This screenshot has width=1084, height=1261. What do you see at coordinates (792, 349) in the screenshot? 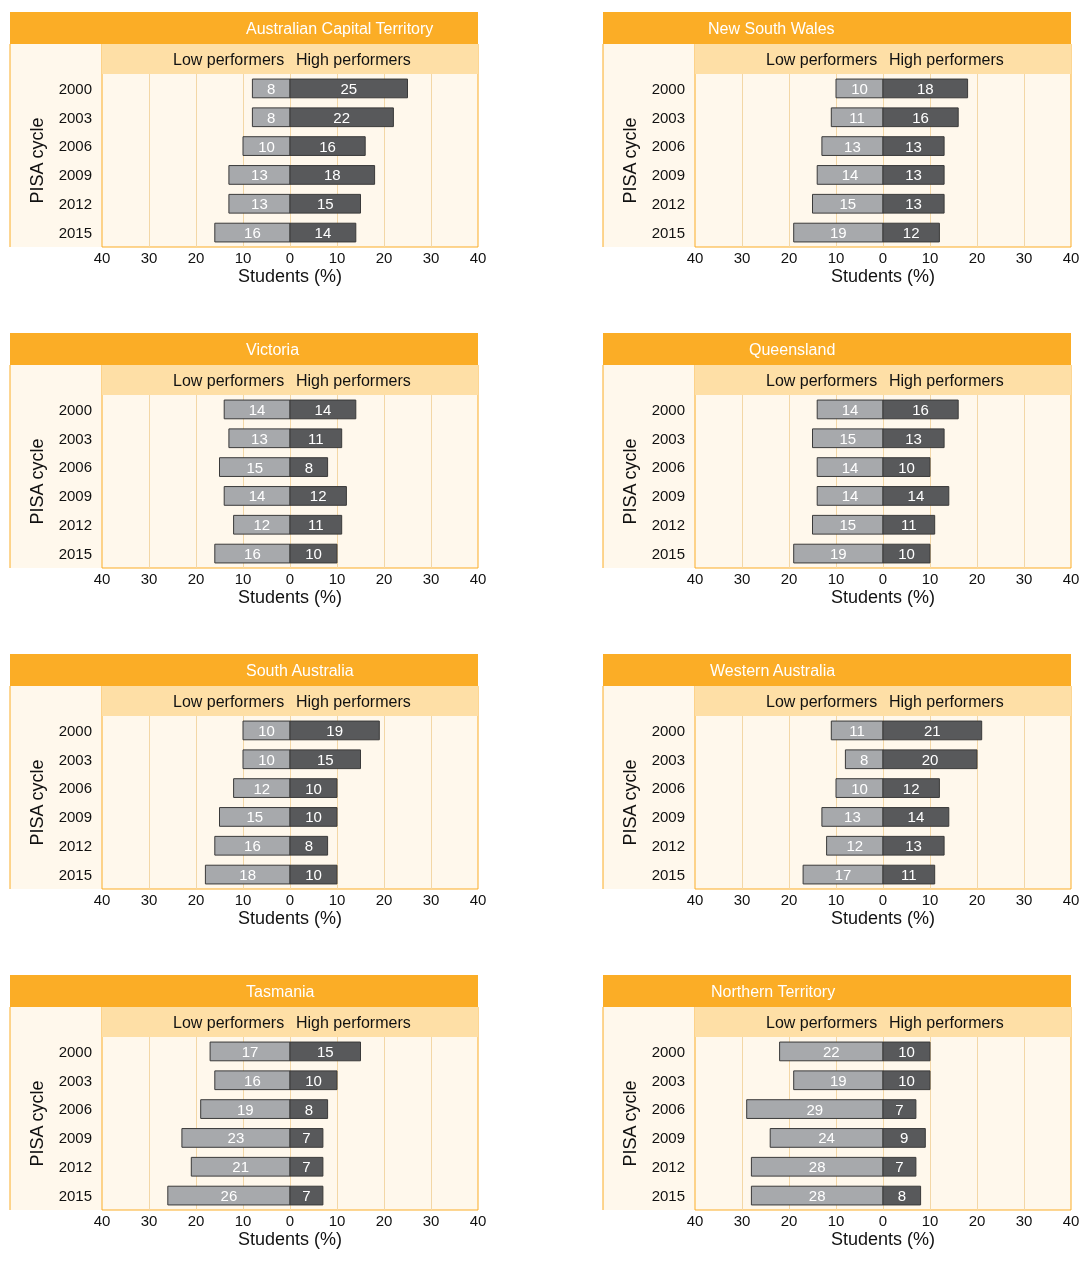
I see `chart-title: Queensland` at bounding box center [792, 349].